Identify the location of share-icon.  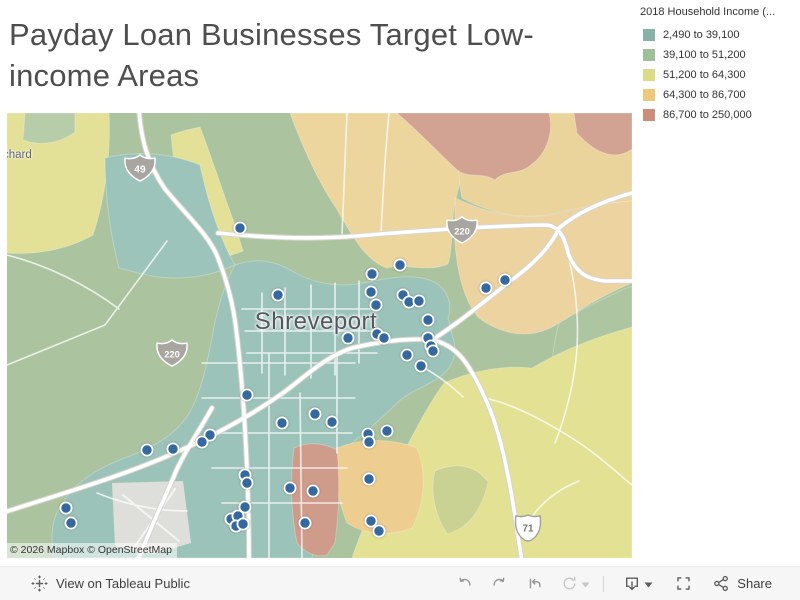
(721, 583).